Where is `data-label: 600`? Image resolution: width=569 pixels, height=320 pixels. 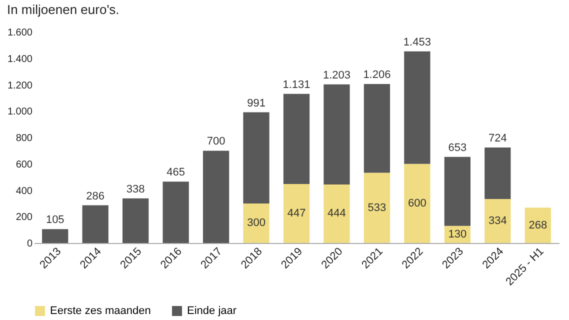 data-label: 600 is located at coordinates (417, 203).